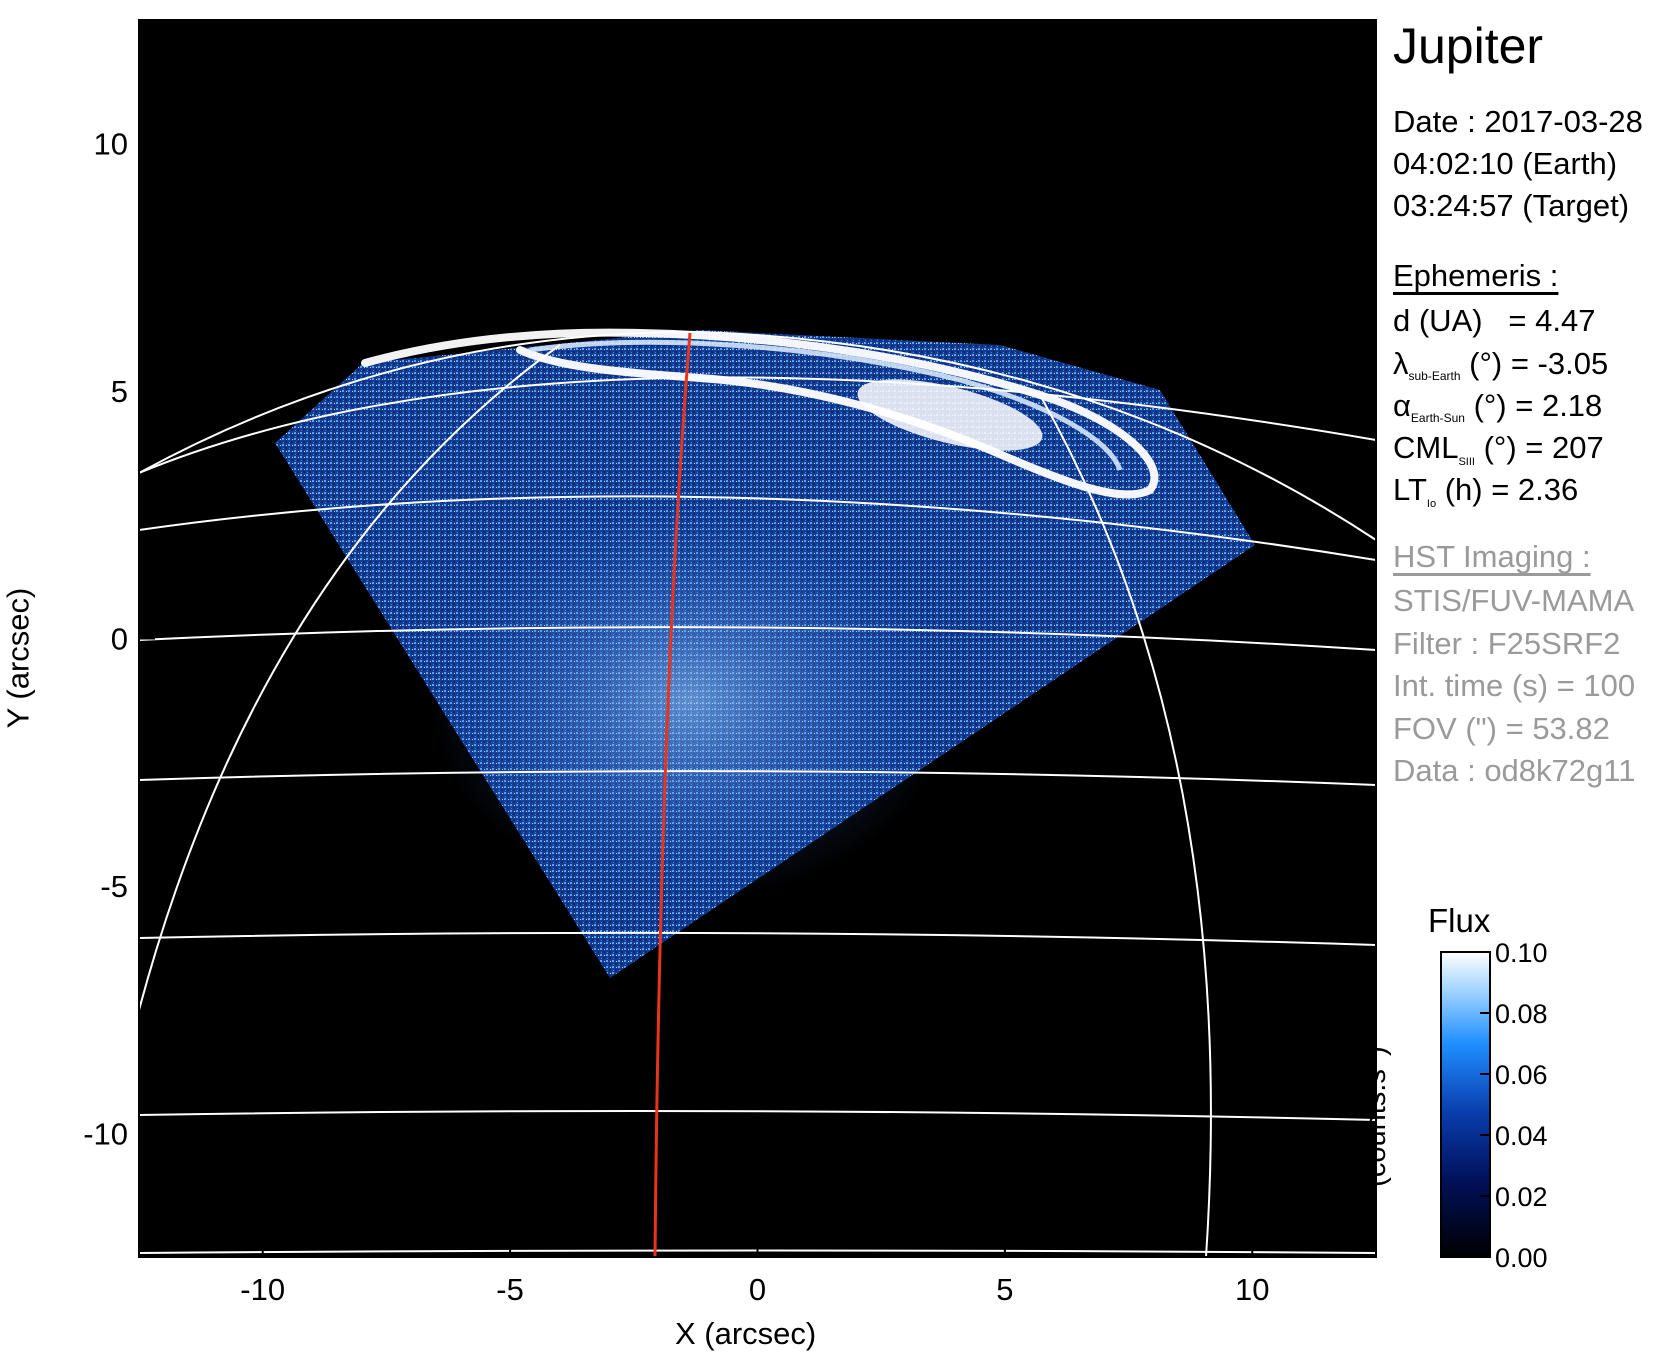  What do you see at coordinates (111, 144) in the screenshot?
I see `y-tick-label: 10` at bounding box center [111, 144].